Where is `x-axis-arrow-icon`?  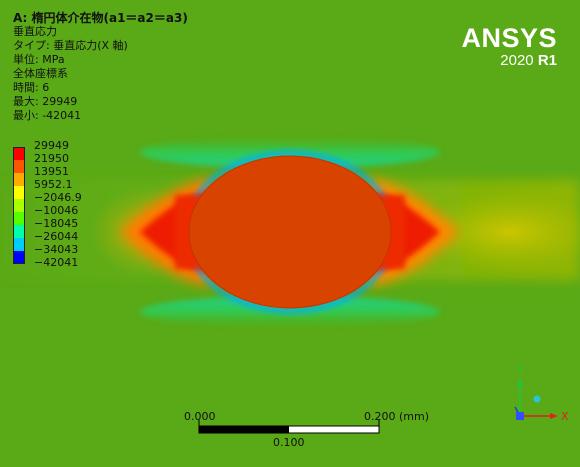 x-axis-arrow-icon is located at coordinates (554, 416).